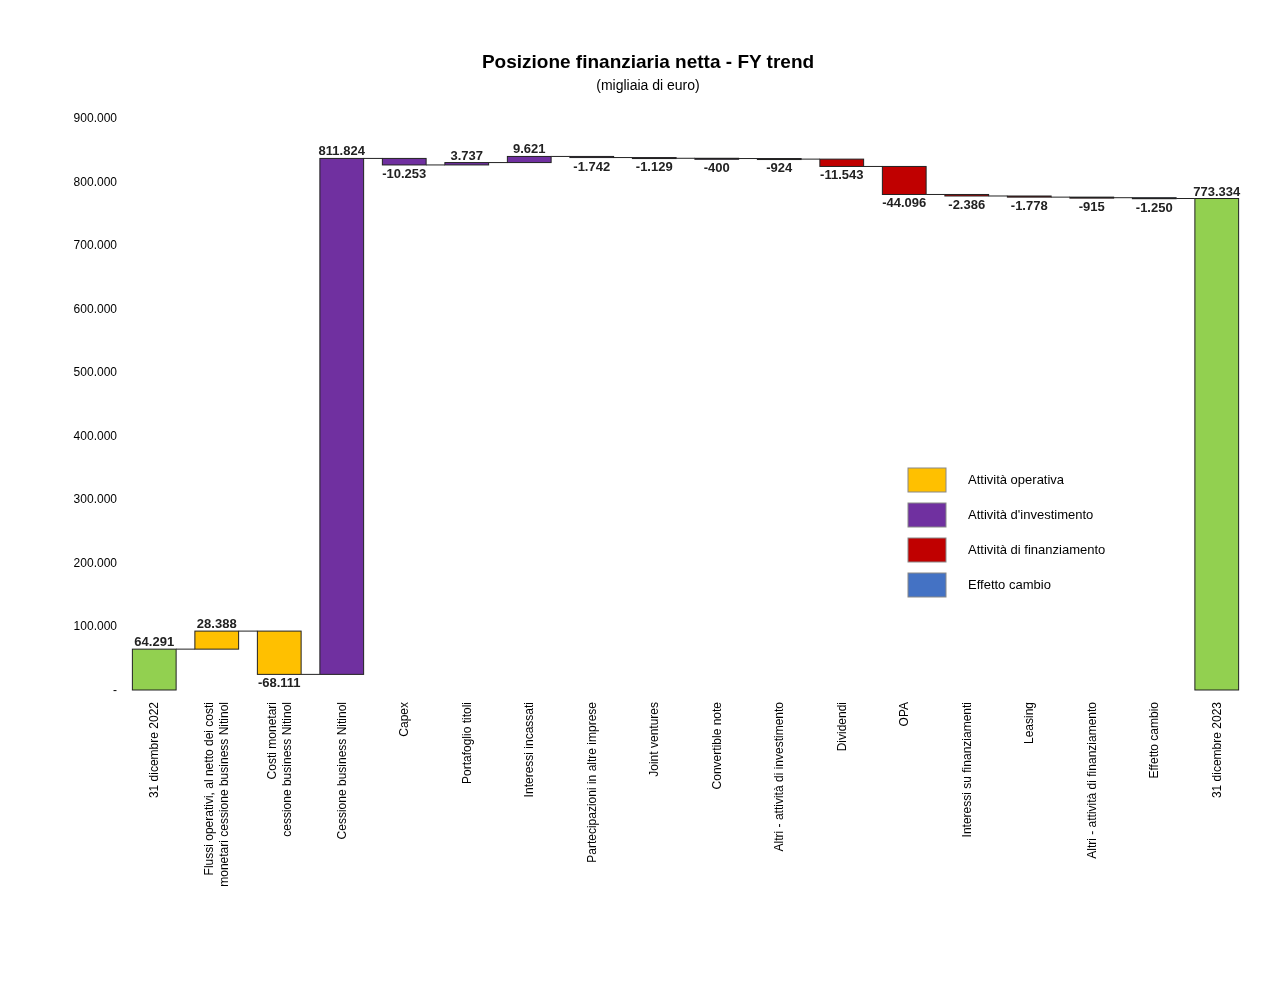 The width and height of the screenshot is (1276, 988). I want to click on y-tick-label: -, so click(115, 690).